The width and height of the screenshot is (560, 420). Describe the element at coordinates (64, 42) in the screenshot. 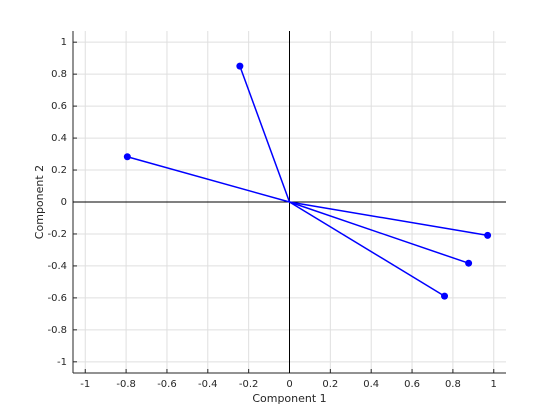

I see `y-tick-label: 1` at that location.